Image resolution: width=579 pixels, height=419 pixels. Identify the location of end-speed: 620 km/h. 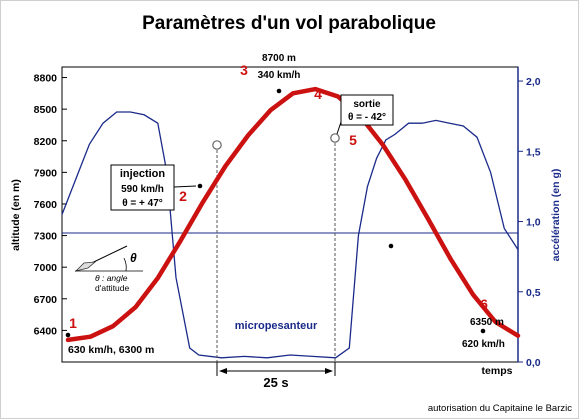
(483, 344).